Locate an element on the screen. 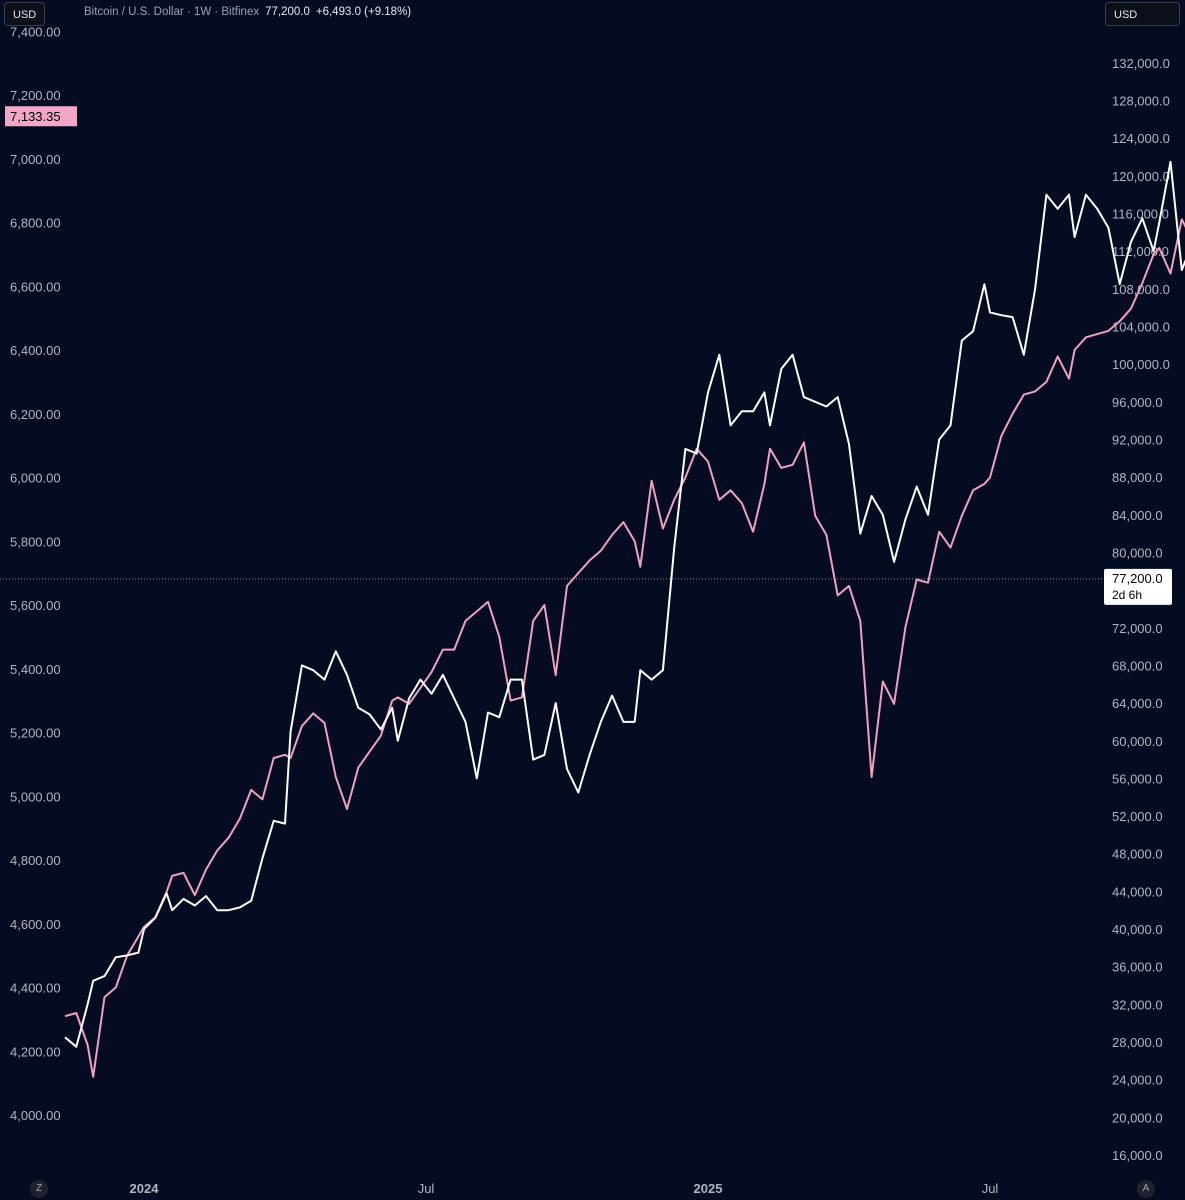 This screenshot has height=1200, width=1185. left-tick-label: 5,800.00 is located at coordinates (35, 541).